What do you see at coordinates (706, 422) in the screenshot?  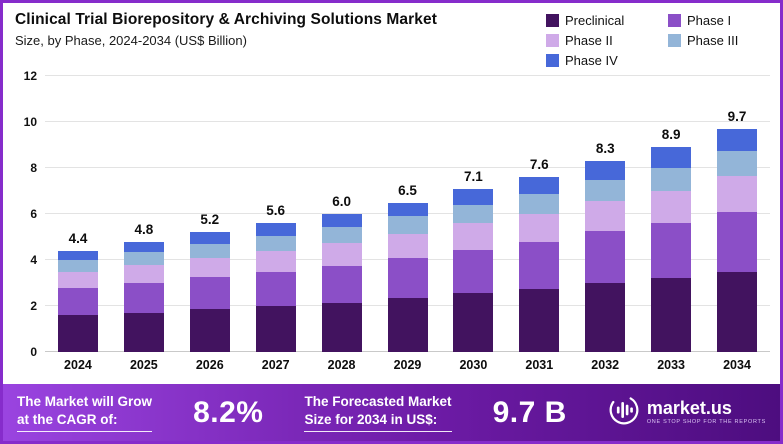 I see `brand-tagline: ONE STOP SHOP FOR THE REPORTS` at bounding box center [706, 422].